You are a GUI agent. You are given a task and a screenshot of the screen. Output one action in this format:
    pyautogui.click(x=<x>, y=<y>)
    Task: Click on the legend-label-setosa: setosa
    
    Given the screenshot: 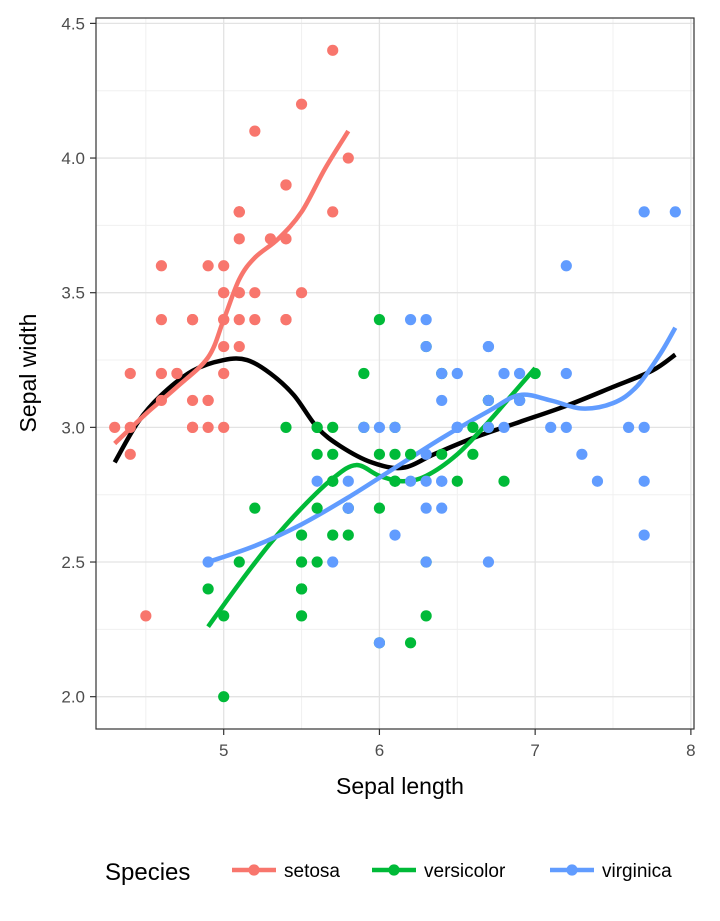 What is the action you would take?
    pyautogui.click(x=312, y=871)
    